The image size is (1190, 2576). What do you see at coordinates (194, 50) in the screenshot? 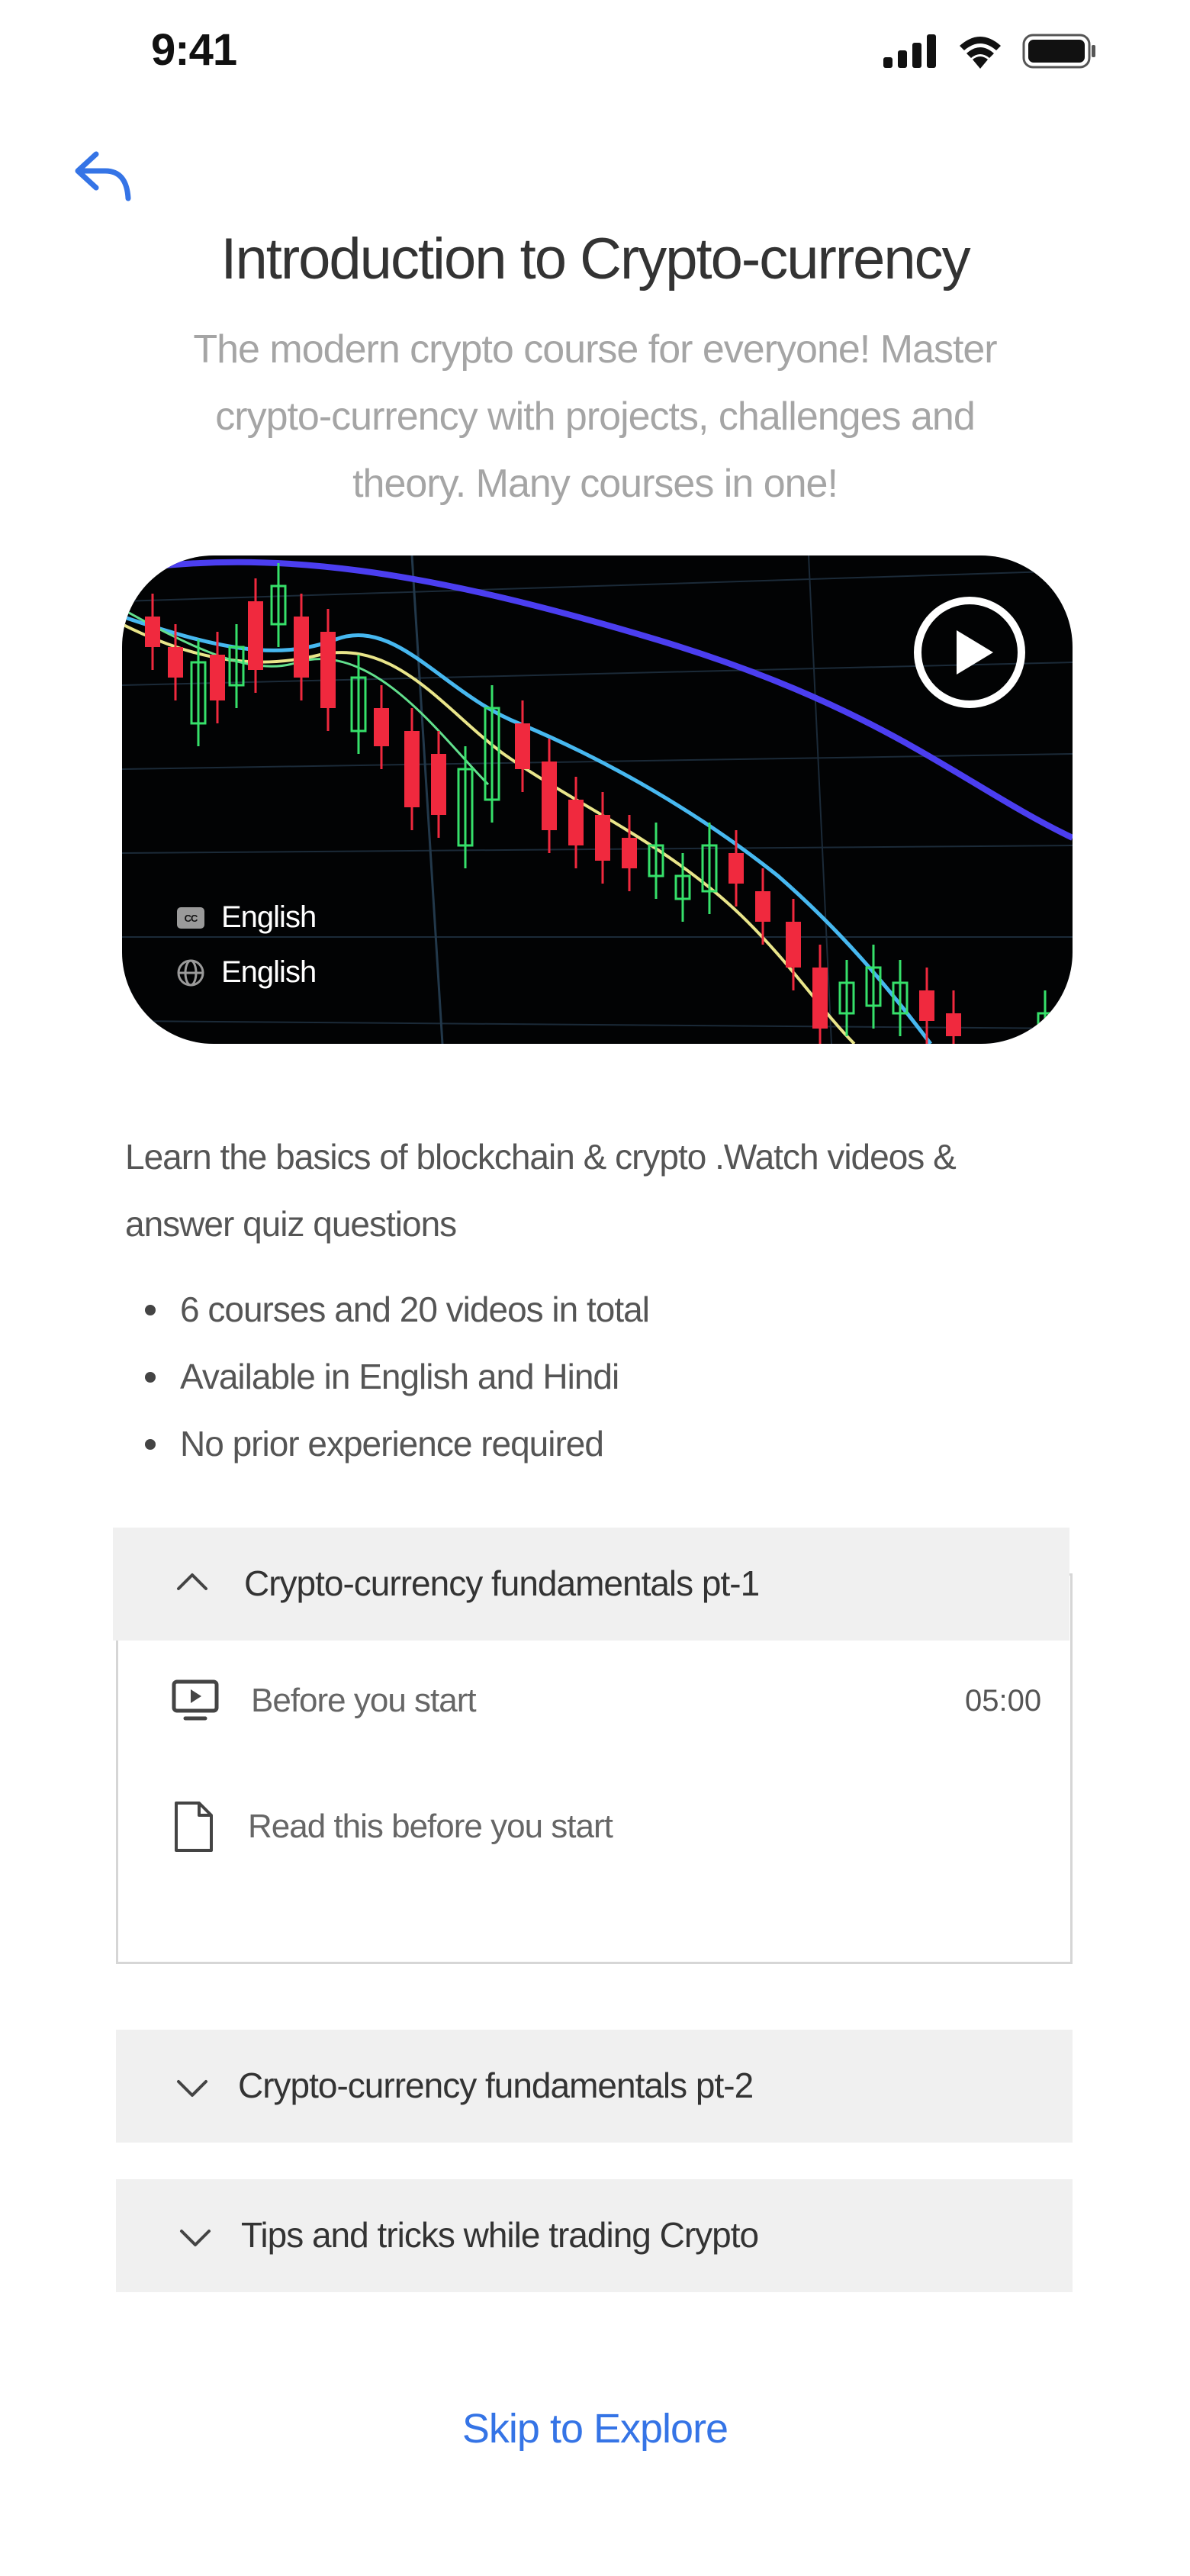
I see `status-time: 9:41` at bounding box center [194, 50].